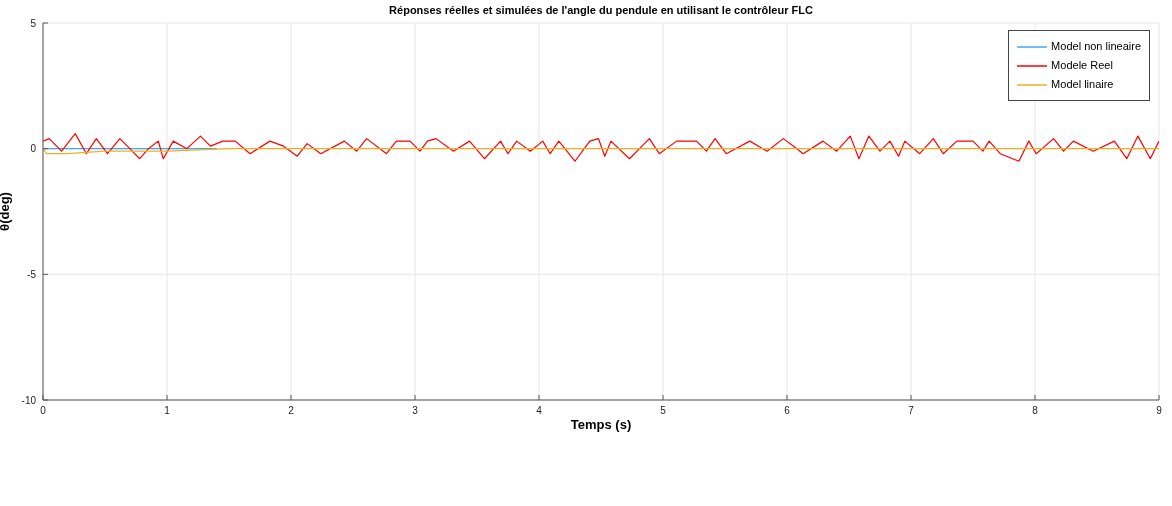  I want to click on y-tick-label: 0, so click(33, 149).